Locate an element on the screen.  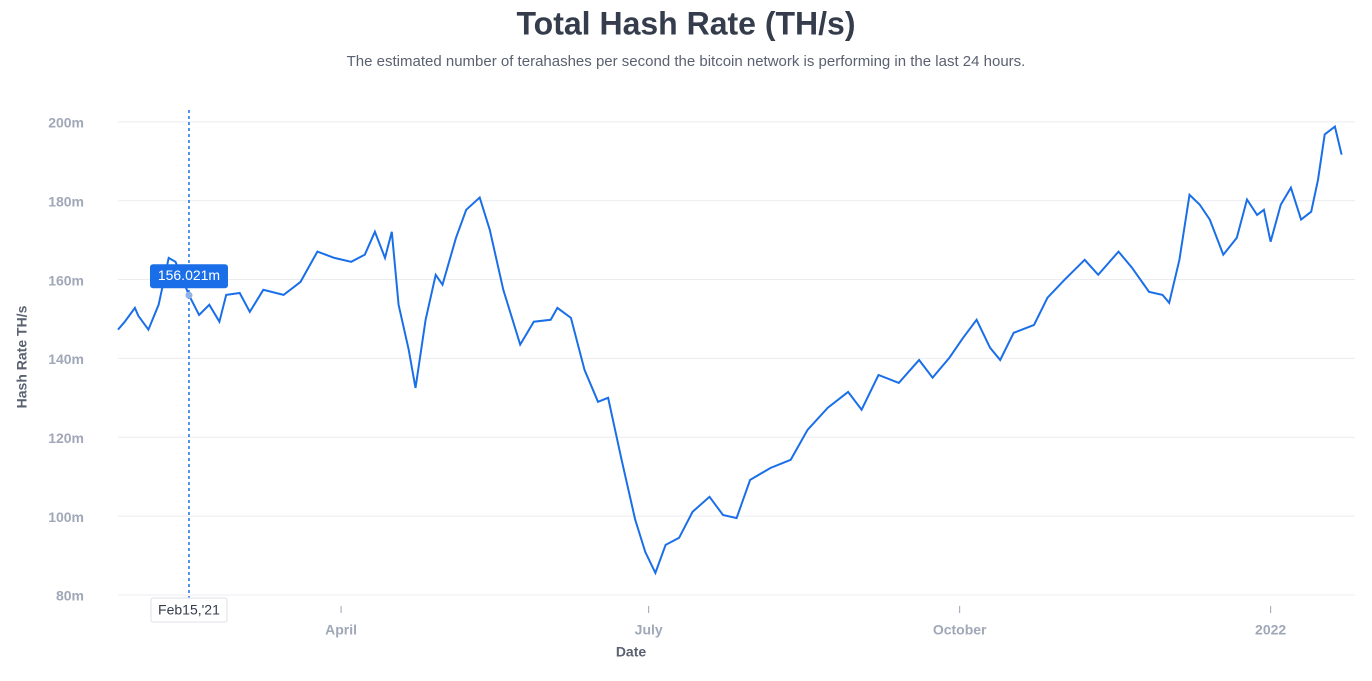
tooltip-date-box is located at coordinates (189, 610).